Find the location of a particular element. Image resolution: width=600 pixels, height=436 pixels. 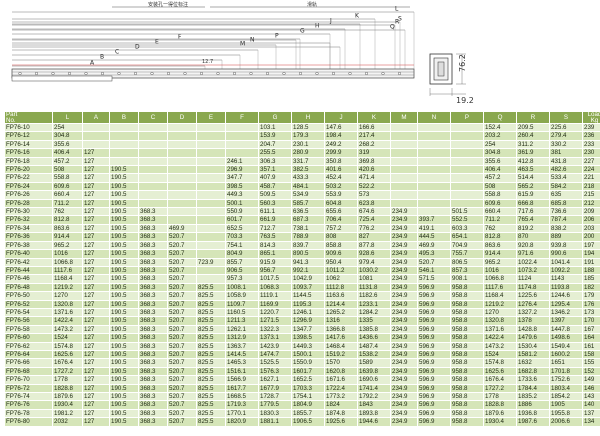

value-cell: 1428.8 is located at coordinates (533, 329).